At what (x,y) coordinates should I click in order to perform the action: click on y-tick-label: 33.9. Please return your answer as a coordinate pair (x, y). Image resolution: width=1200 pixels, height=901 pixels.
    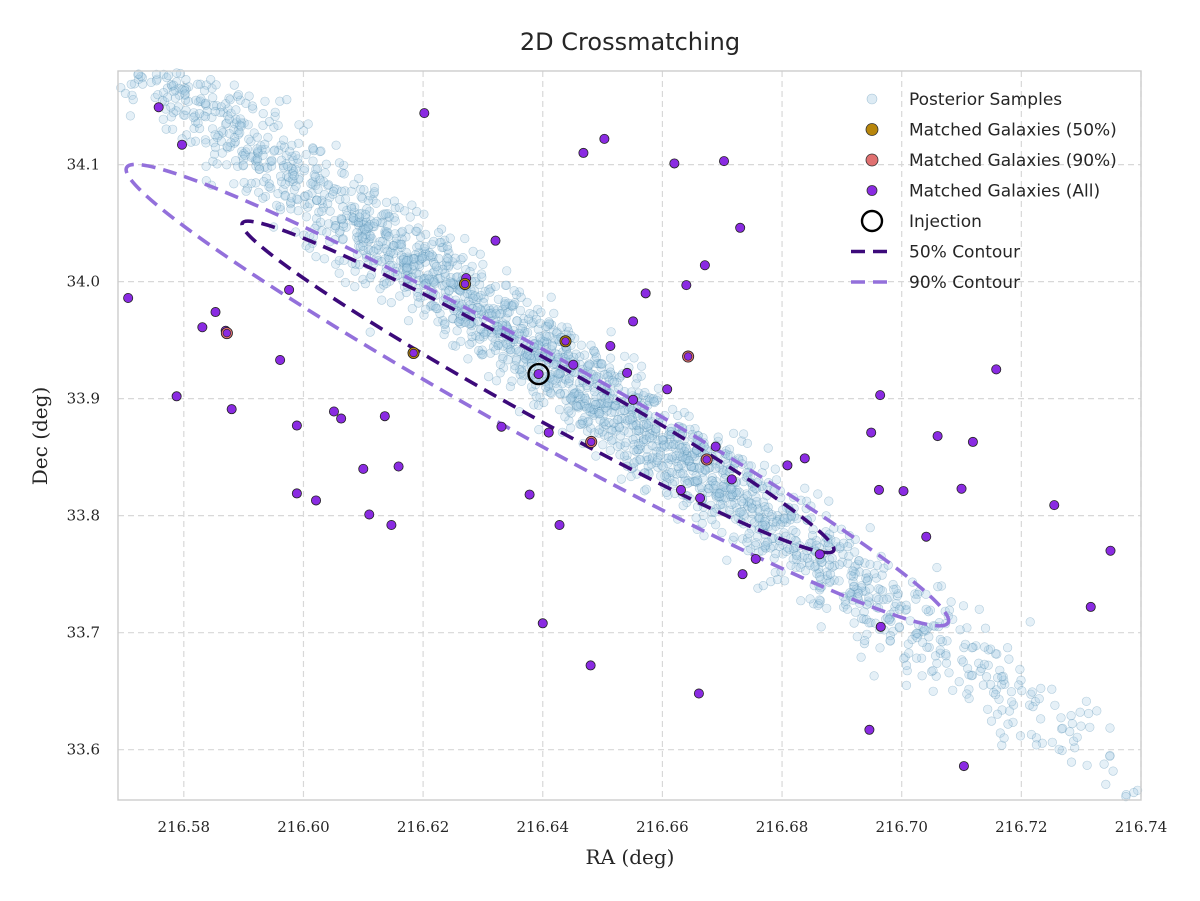
    Looking at the image, I should click on (83, 399).